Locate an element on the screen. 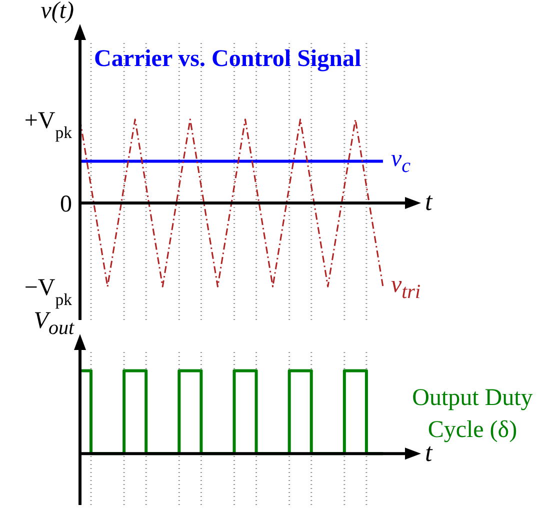 This screenshot has width=556, height=509. text: 0 is located at coordinates (66, 204).